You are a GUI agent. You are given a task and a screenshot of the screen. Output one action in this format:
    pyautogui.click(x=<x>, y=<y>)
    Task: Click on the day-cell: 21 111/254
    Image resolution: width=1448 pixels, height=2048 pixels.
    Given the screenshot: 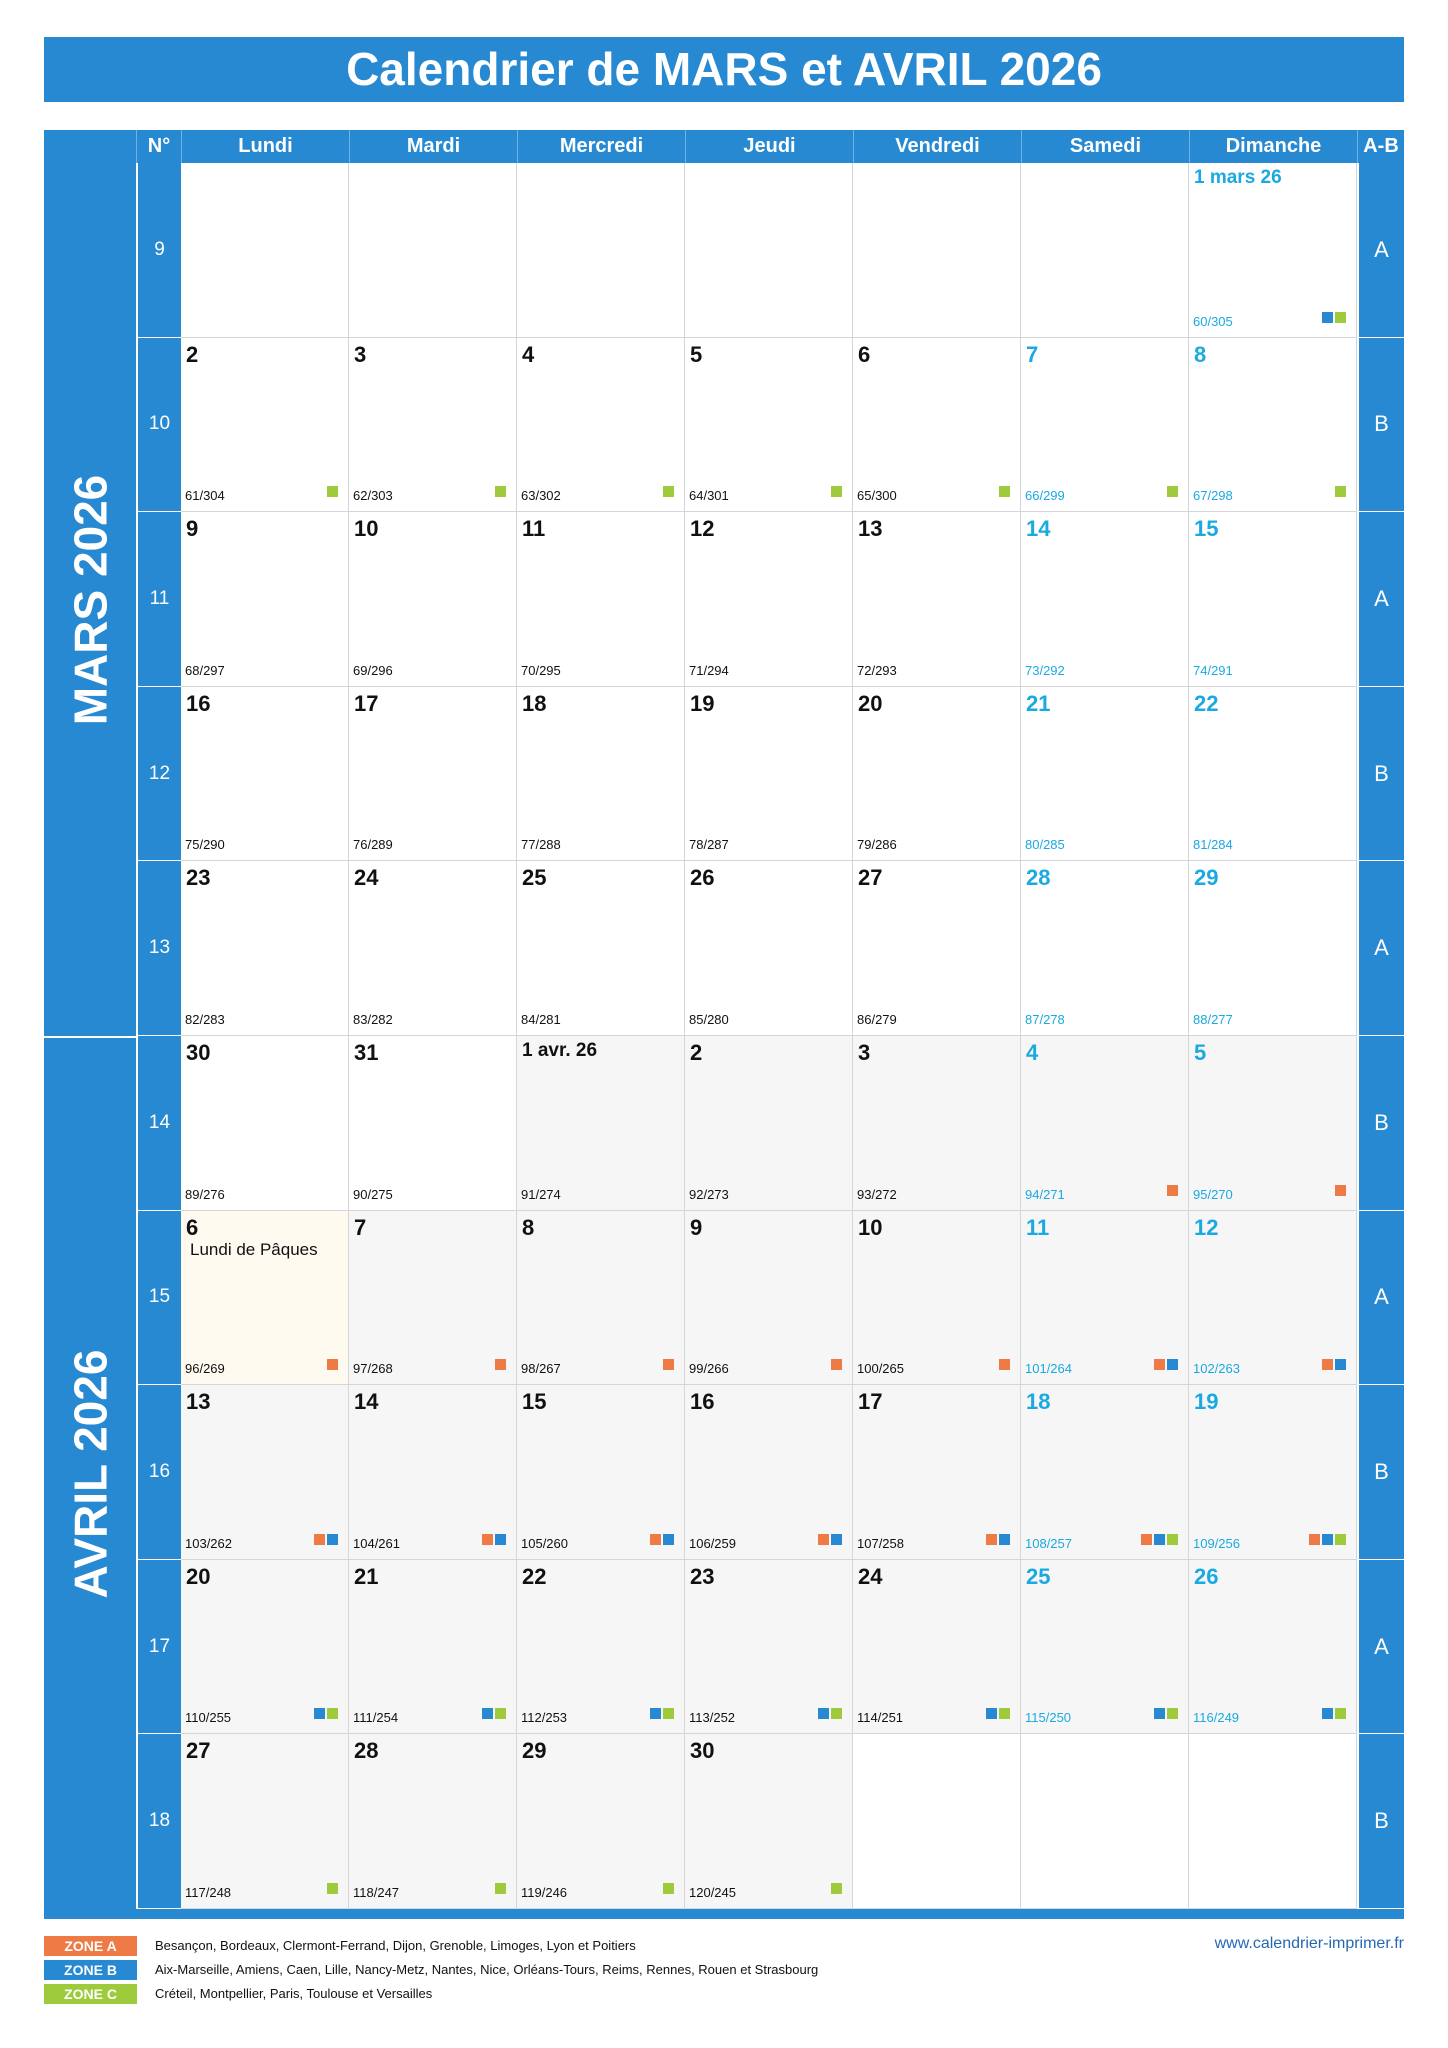 What is the action you would take?
    pyautogui.click(x=433, y=1647)
    